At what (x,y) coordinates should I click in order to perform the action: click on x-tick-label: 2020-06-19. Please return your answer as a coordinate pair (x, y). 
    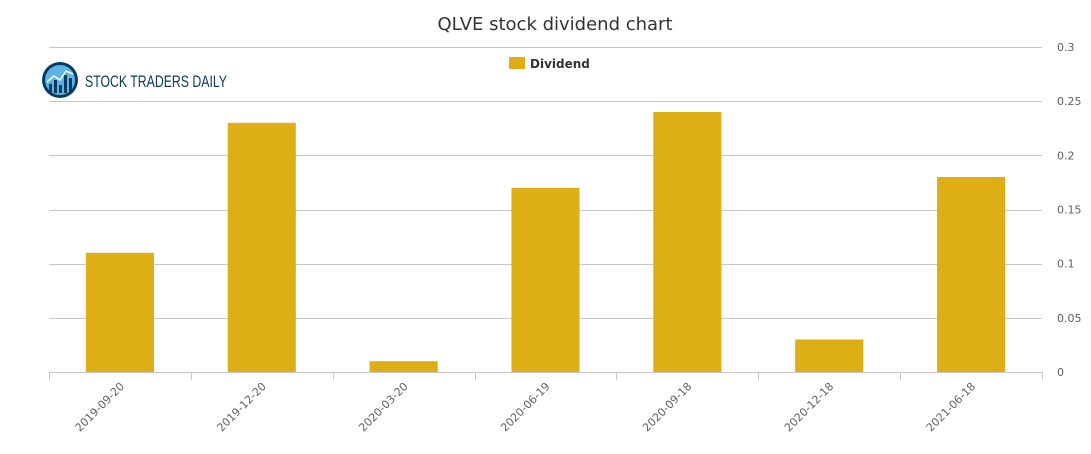
    Looking at the image, I should click on (525, 407).